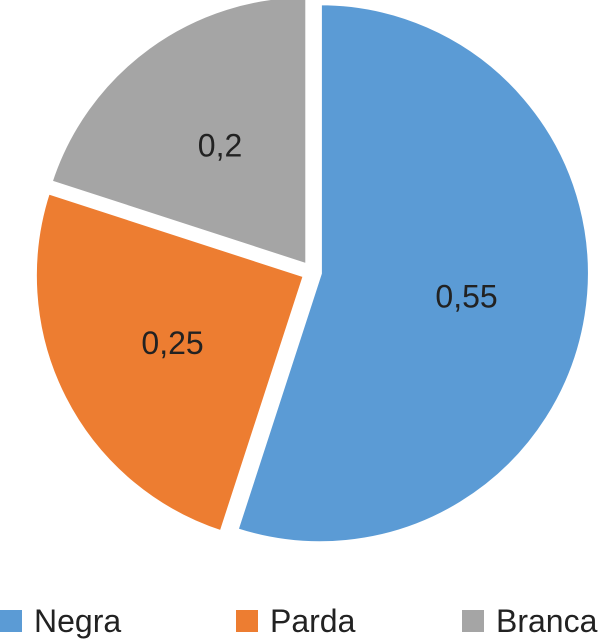 The image size is (605, 641). What do you see at coordinates (78, 621) in the screenshot?
I see `legend-label-negra: Negra` at bounding box center [78, 621].